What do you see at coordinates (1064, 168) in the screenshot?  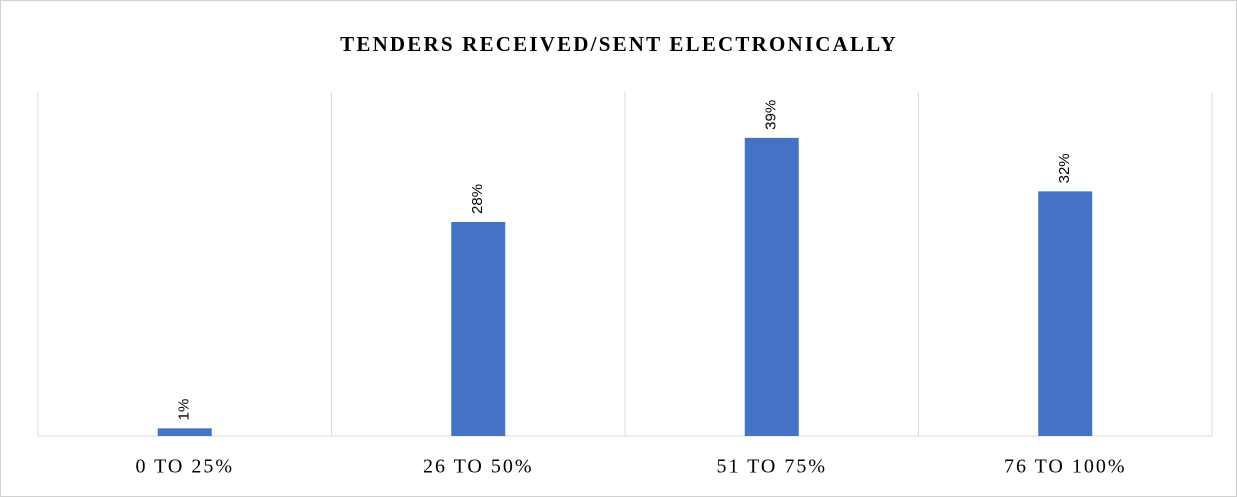 I see `data-label: 32%` at bounding box center [1064, 168].